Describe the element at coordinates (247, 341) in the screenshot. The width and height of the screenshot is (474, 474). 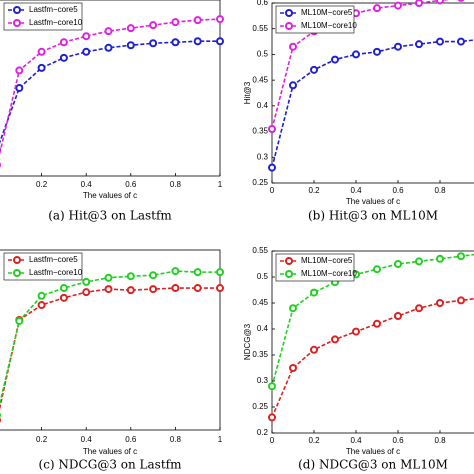
I see `y-axis-label: NDCG@3` at that location.